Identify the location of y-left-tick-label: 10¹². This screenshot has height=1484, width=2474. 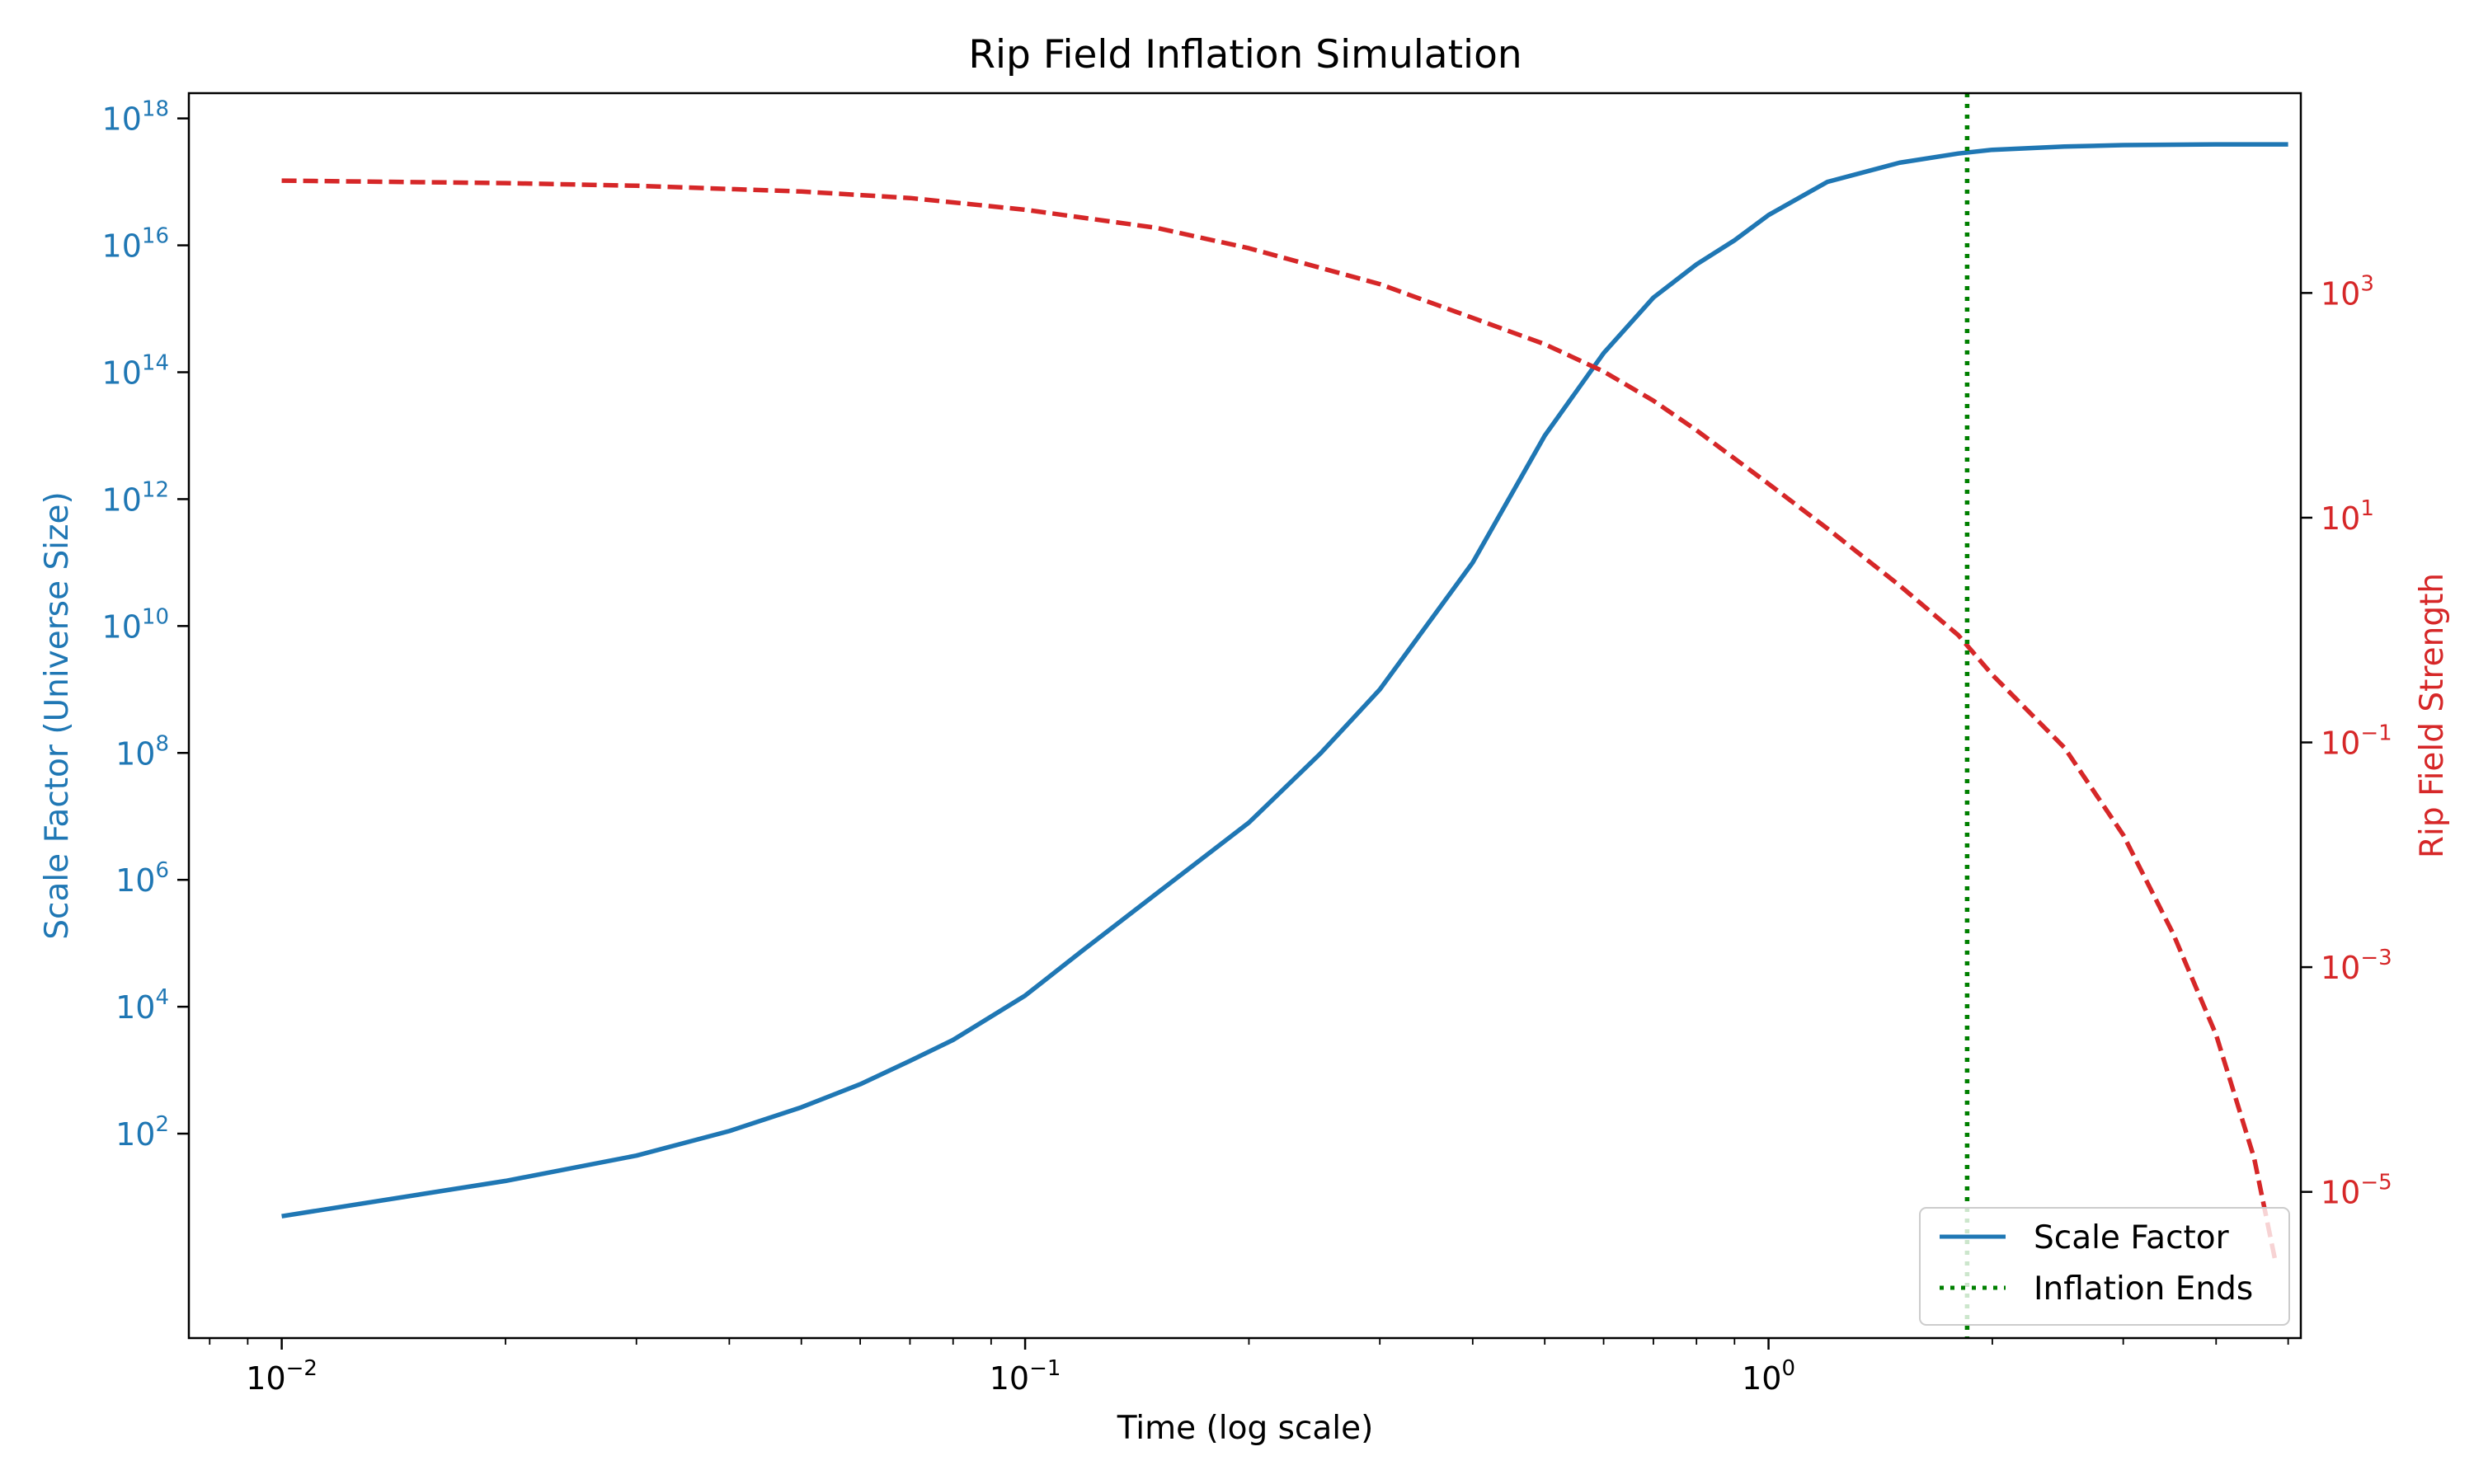
(135, 497).